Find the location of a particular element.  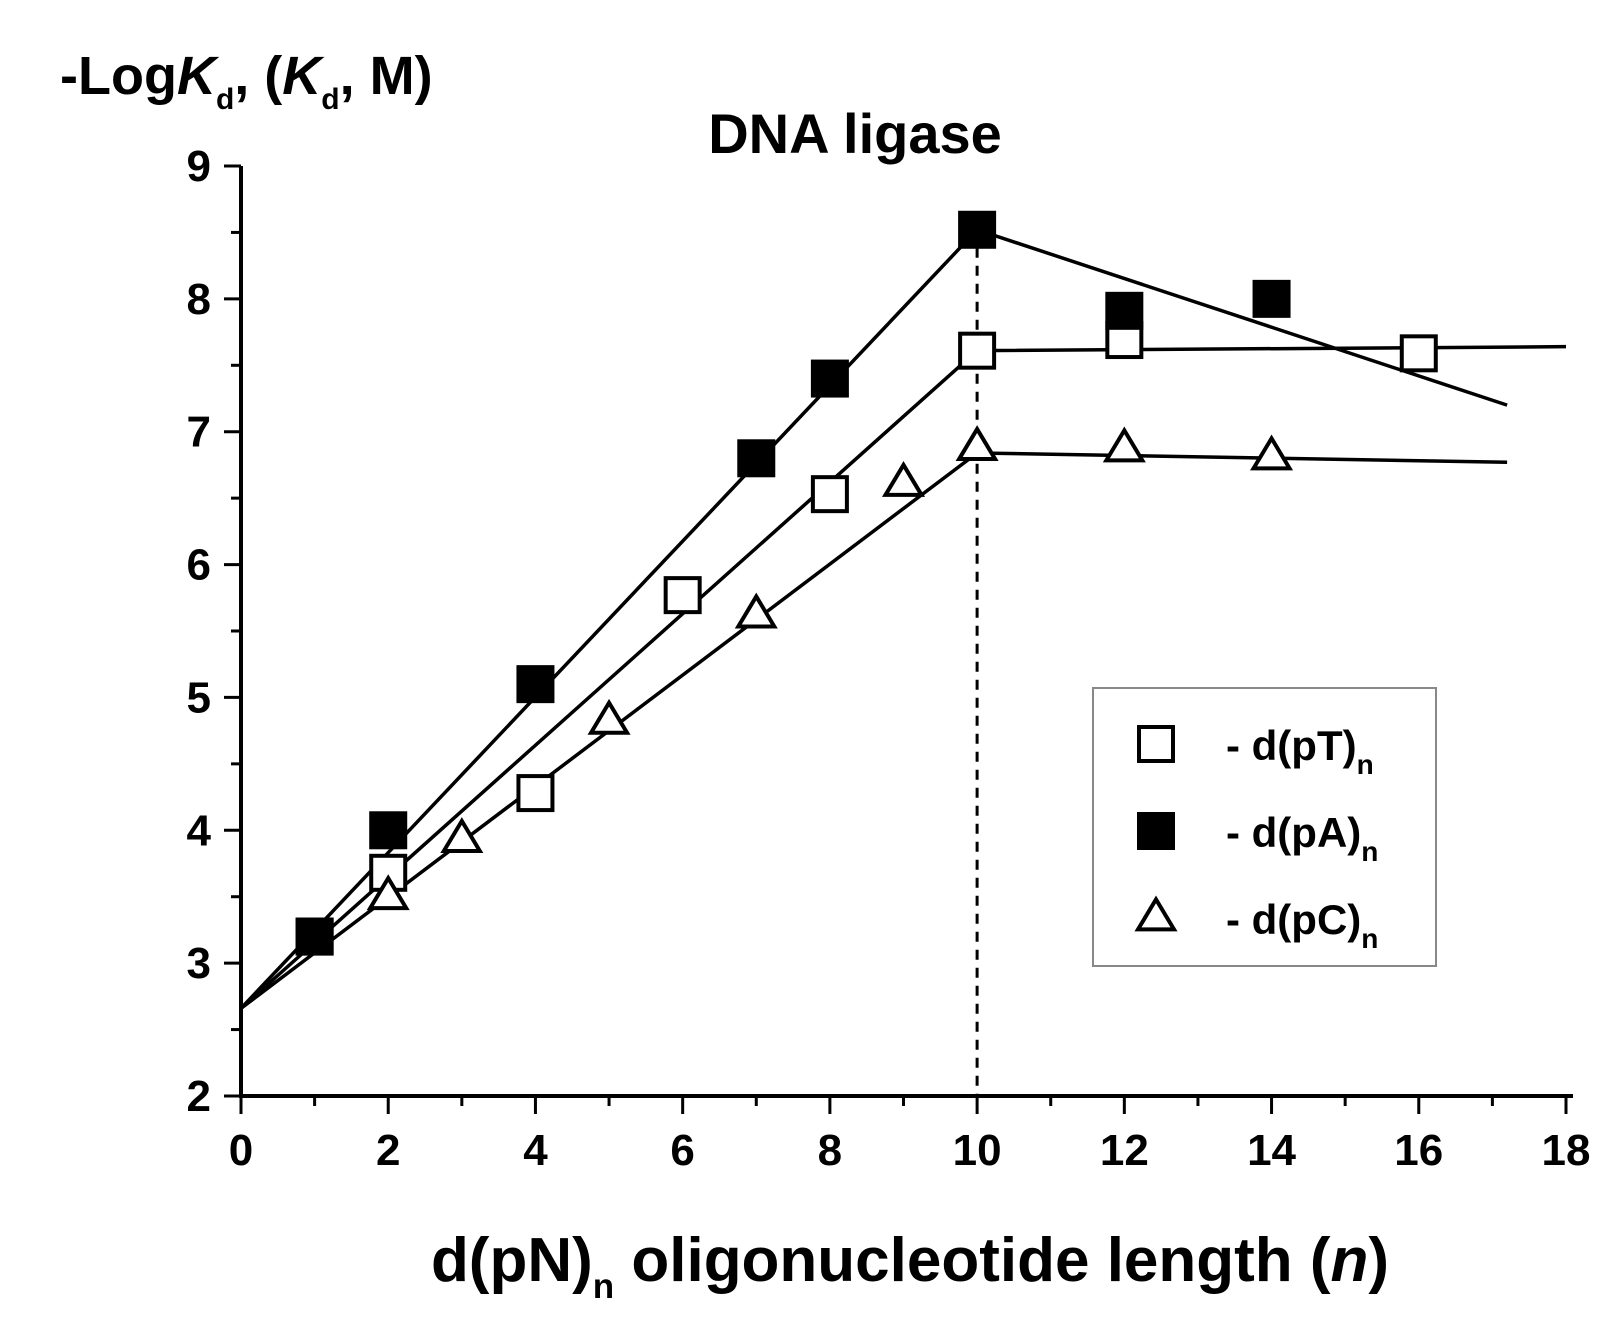

x-axis-label-text: d(pN)n oligonucleotide length (n) is located at coordinates (910, 1266).